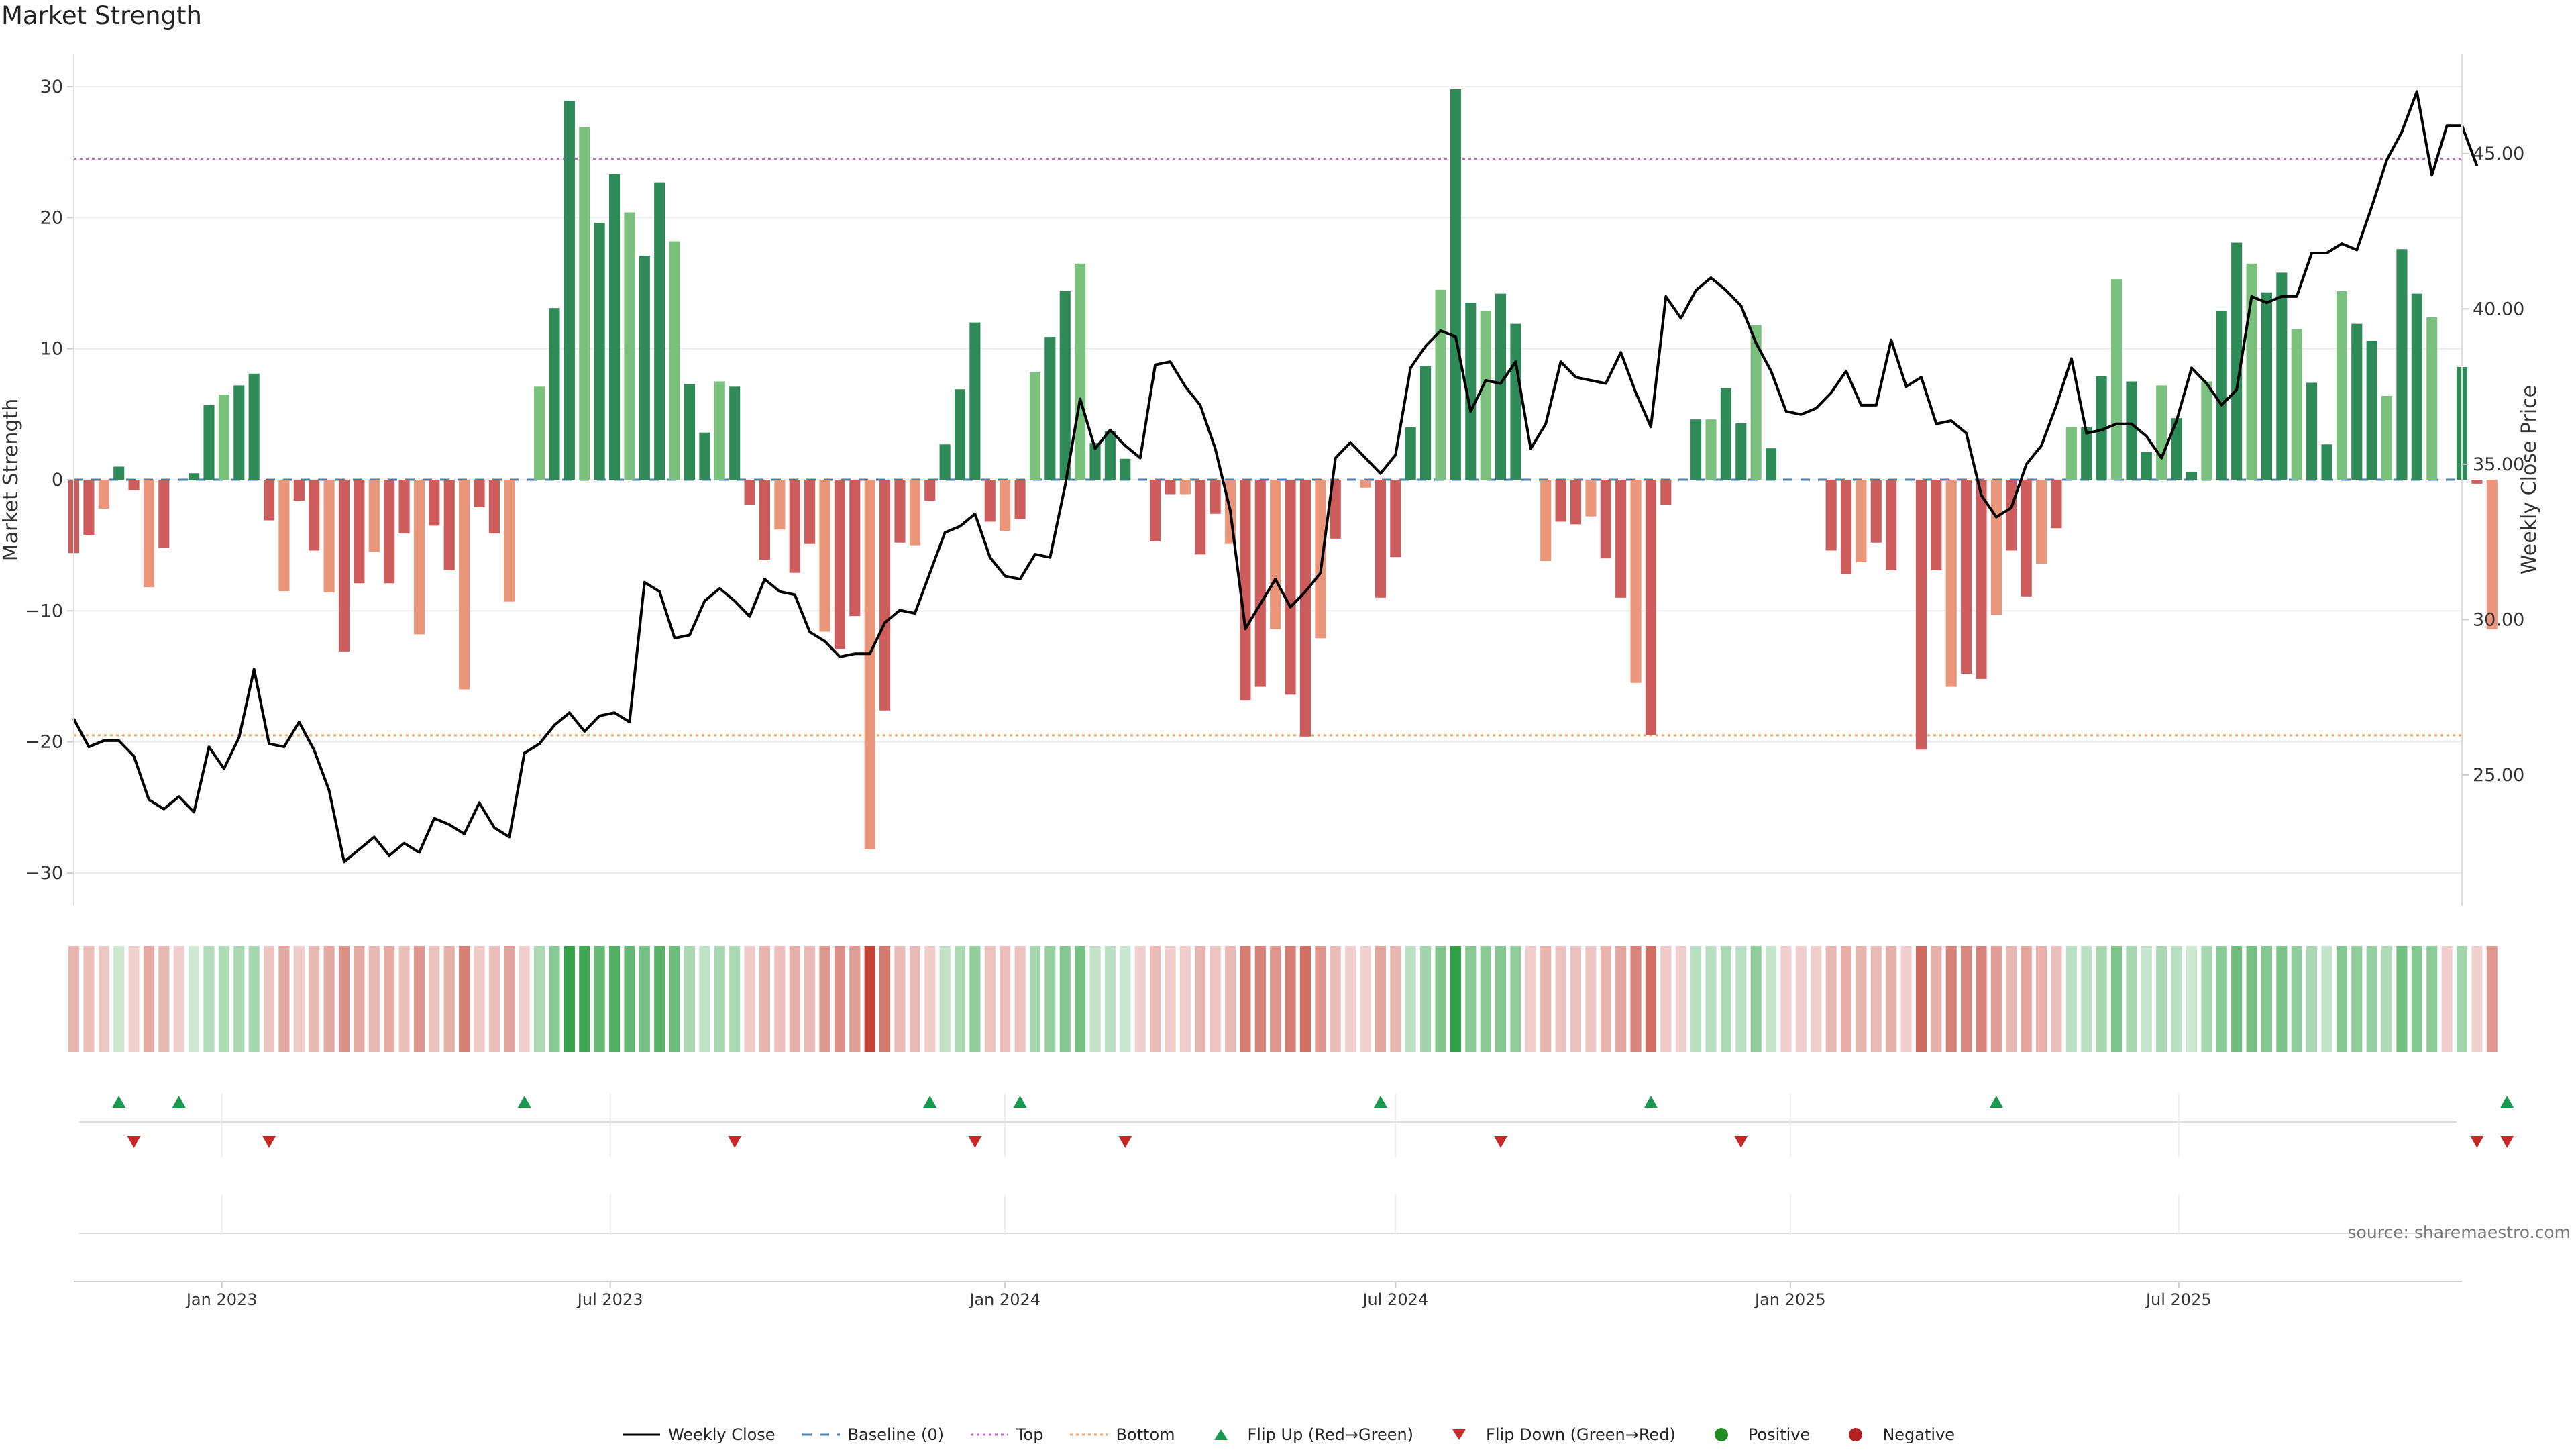 The image size is (2576, 1452). I want to click on strength-ribbon, so click(1283, 999).